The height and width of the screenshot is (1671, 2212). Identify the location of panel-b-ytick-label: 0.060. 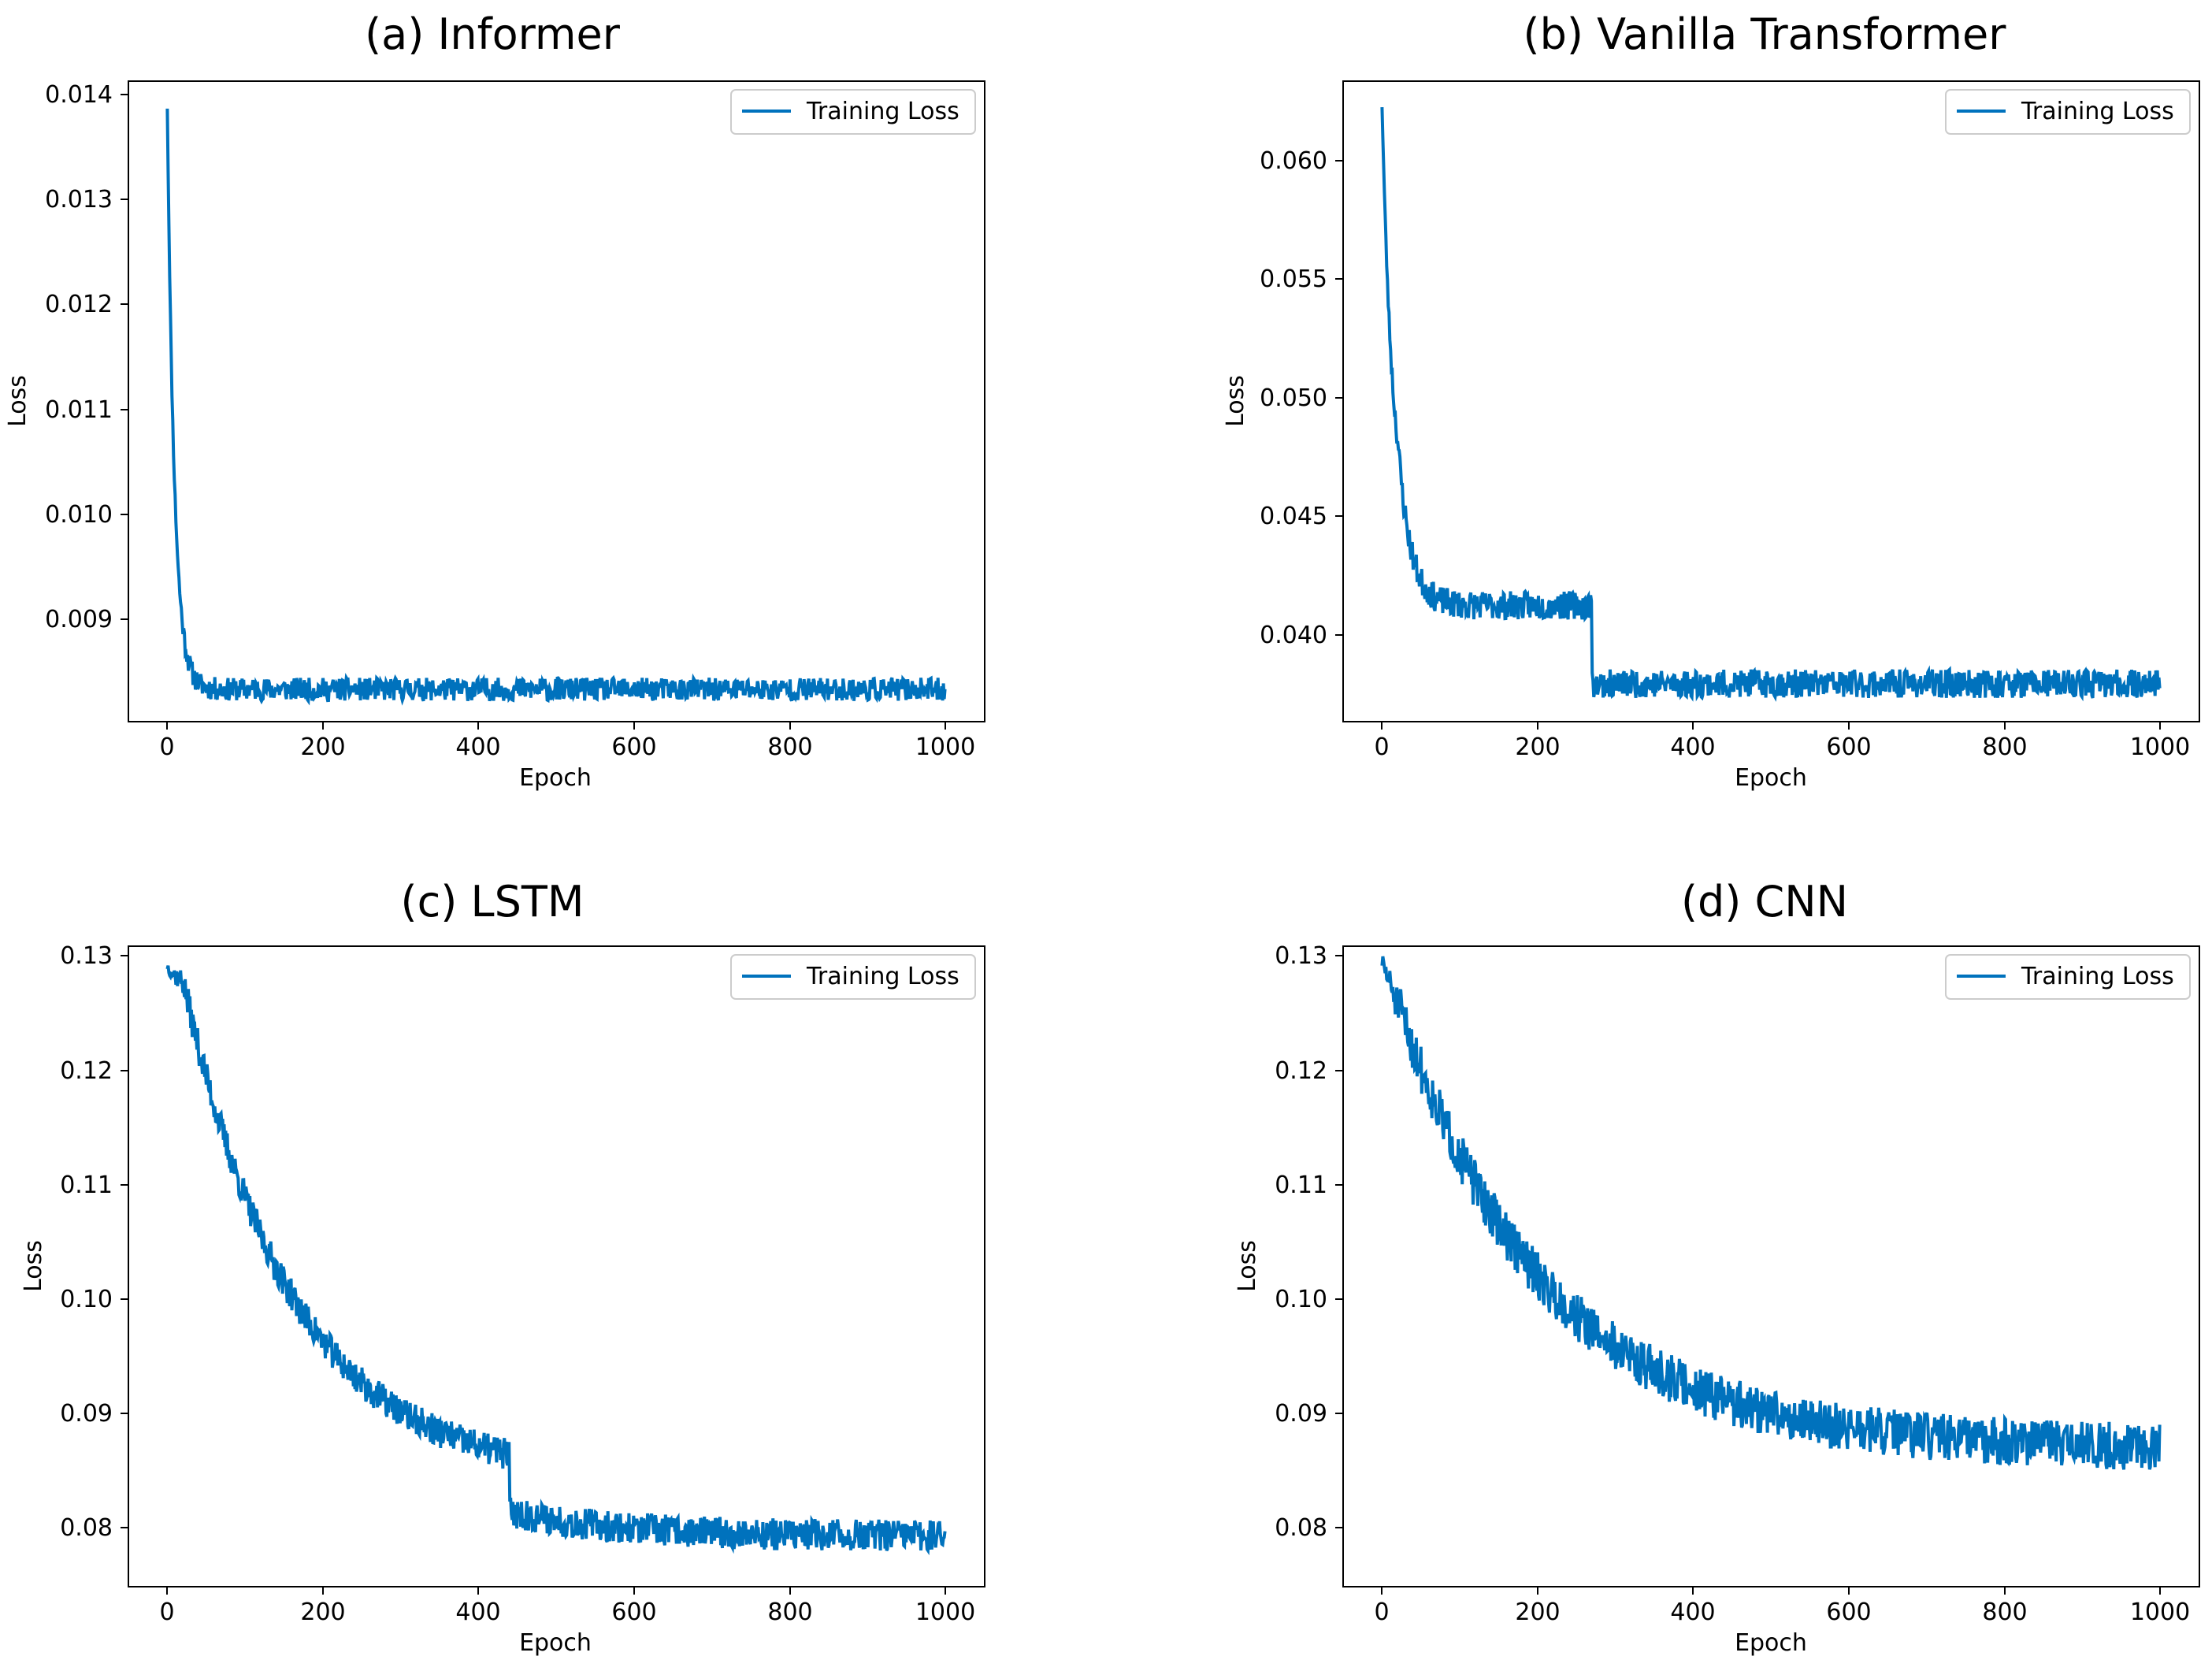
(1293, 161).